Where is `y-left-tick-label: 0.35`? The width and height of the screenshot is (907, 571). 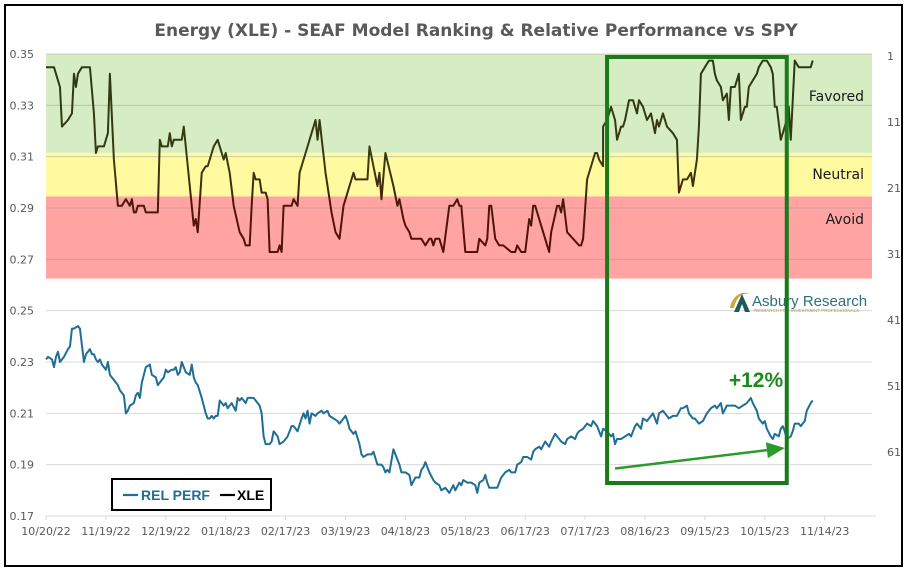 y-left-tick-label: 0.35 is located at coordinates (22, 54).